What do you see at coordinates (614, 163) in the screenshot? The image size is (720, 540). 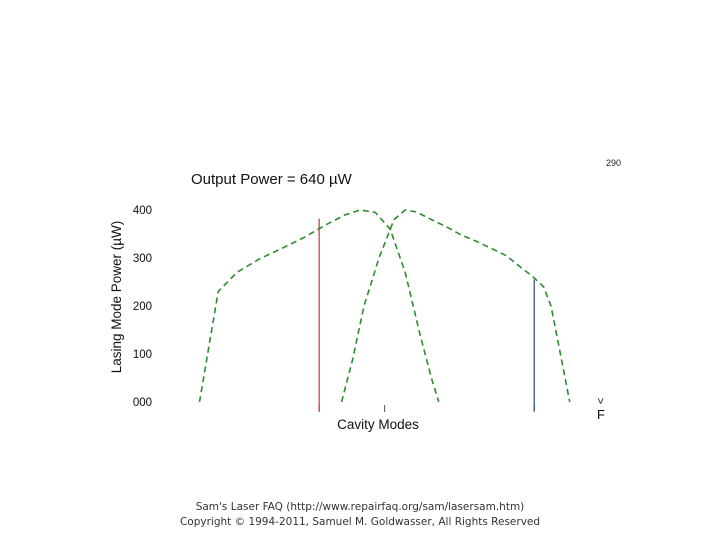 I see `frame-number: 290` at bounding box center [614, 163].